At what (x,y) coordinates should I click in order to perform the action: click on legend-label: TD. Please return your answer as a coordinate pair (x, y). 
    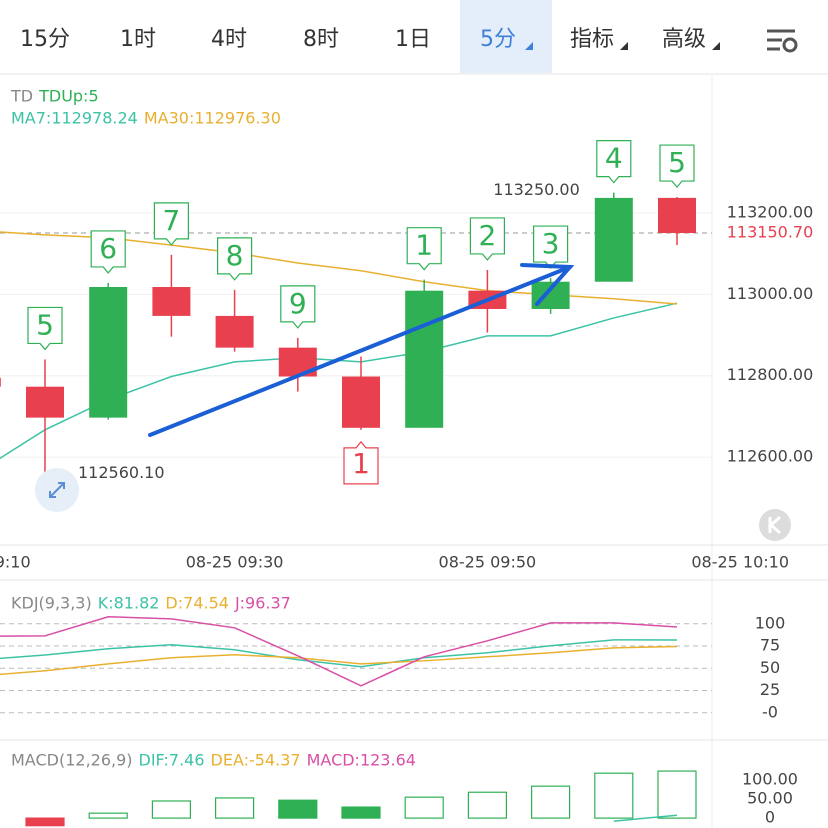
    Looking at the image, I should click on (21, 96).